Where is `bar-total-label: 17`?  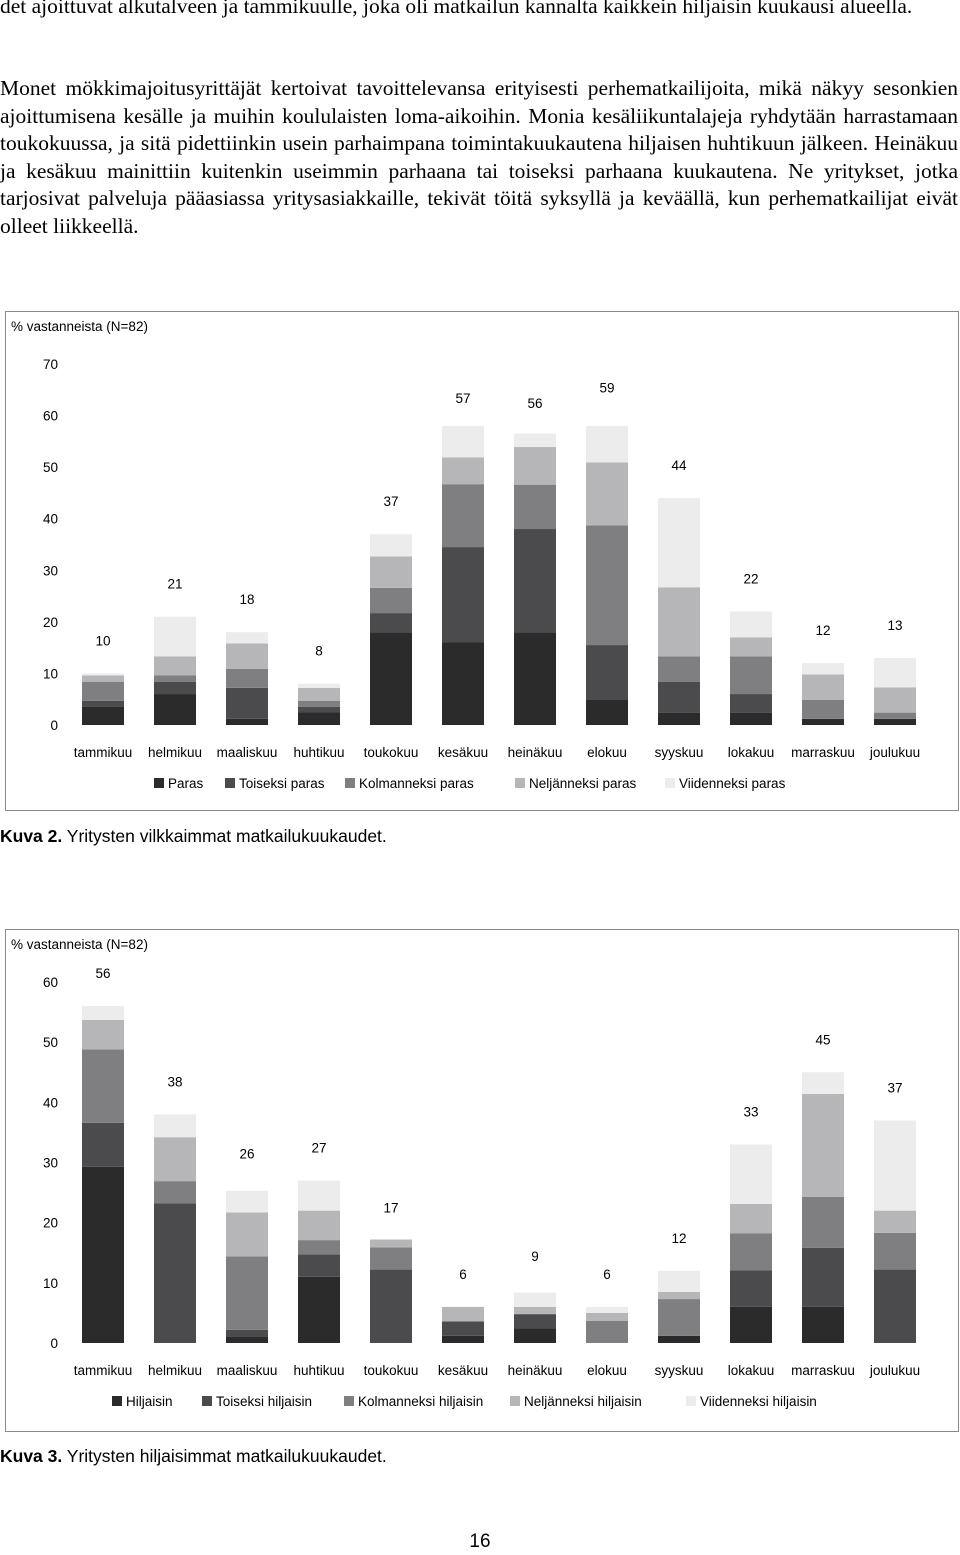 bar-total-label: 17 is located at coordinates (390, 1208).